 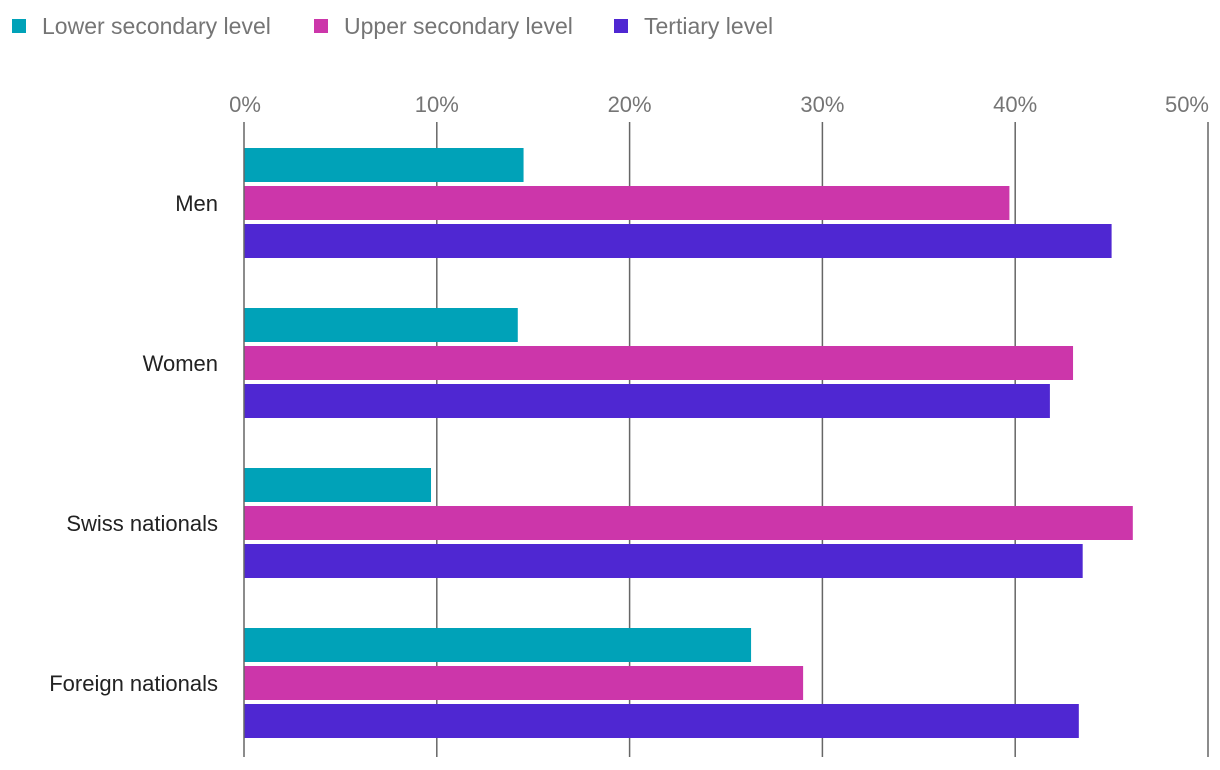 What do you see at coordinates (437, 104) in the screenshot?
I see `x-tick-label: 10%` at bounding box center [437, 104].